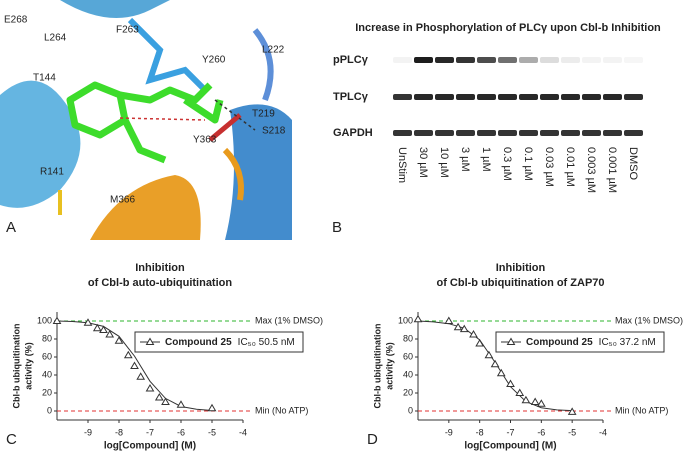 This screenshot has width=683, height=453. Describe the element at coordinates (150, 432) in the screenshot. I see `x-tick-label: -7` at that location.